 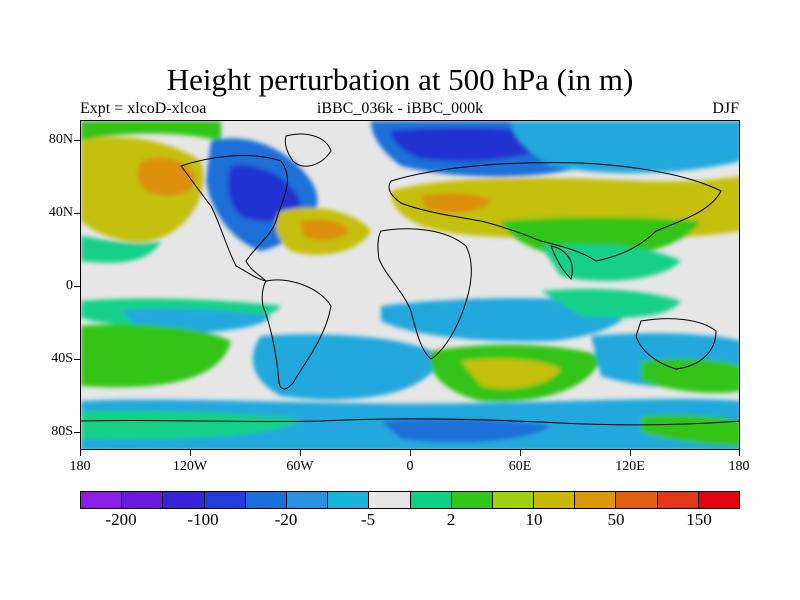 I want to click on coast-australia, so click(x=676, y=344).